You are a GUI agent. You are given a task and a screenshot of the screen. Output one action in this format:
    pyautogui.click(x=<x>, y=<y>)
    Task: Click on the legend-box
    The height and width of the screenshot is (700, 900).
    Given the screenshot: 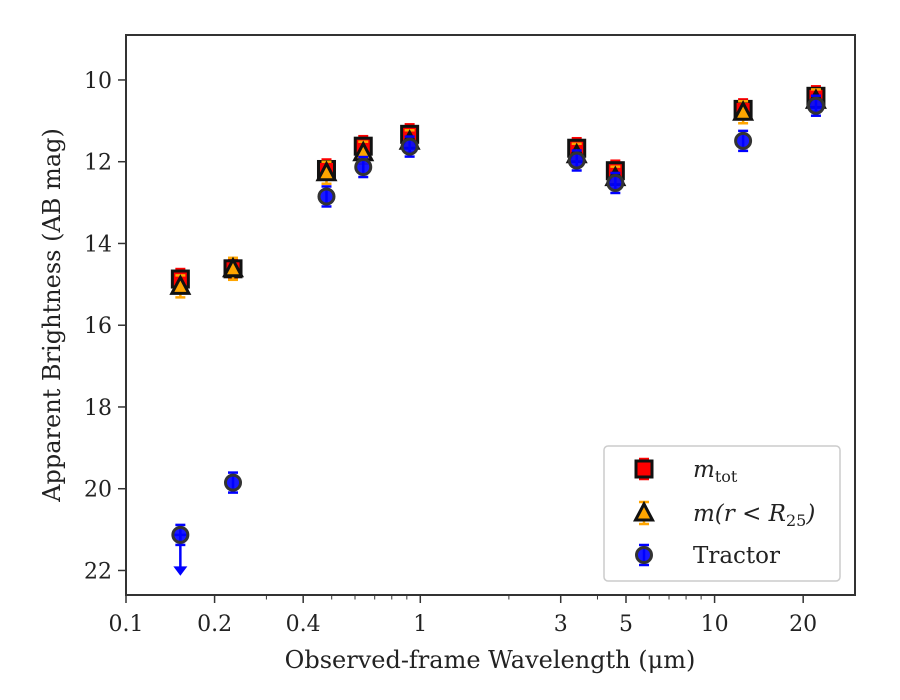 What is the action you would take?
    pyautogui.click(x=722, y=513)
    